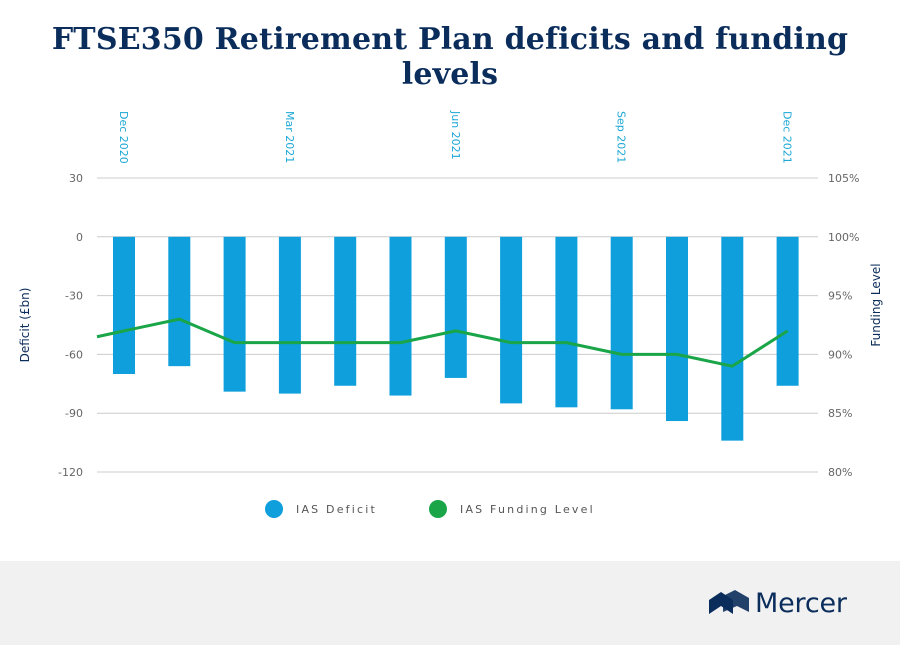  What do you see at coordinates (527, 509) in the screenshot?
I see `legend-funding-level-label: IAS Funding Level` at bounding box center [527, 509].